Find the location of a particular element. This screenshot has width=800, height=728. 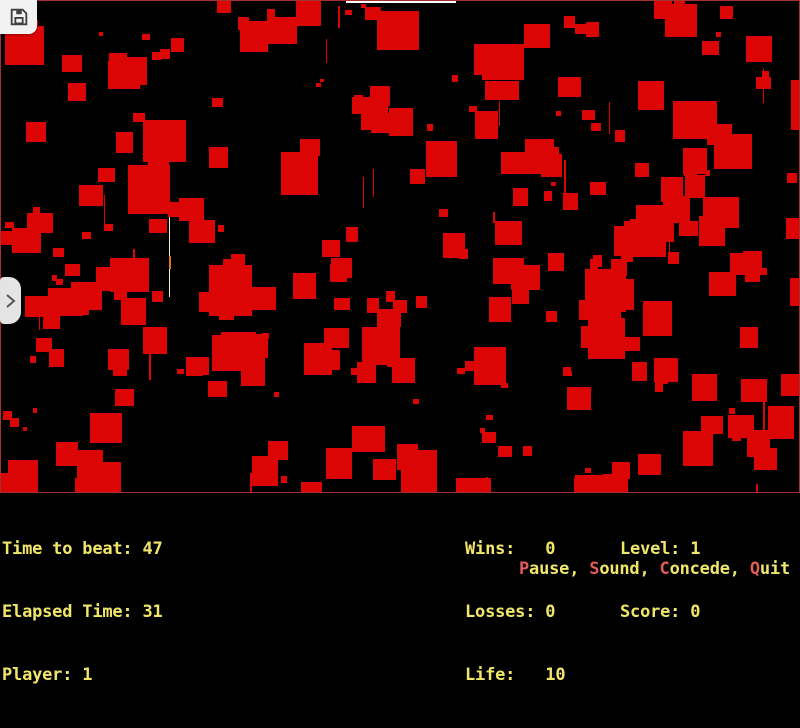

save-button is located at coordinates (18, 17).